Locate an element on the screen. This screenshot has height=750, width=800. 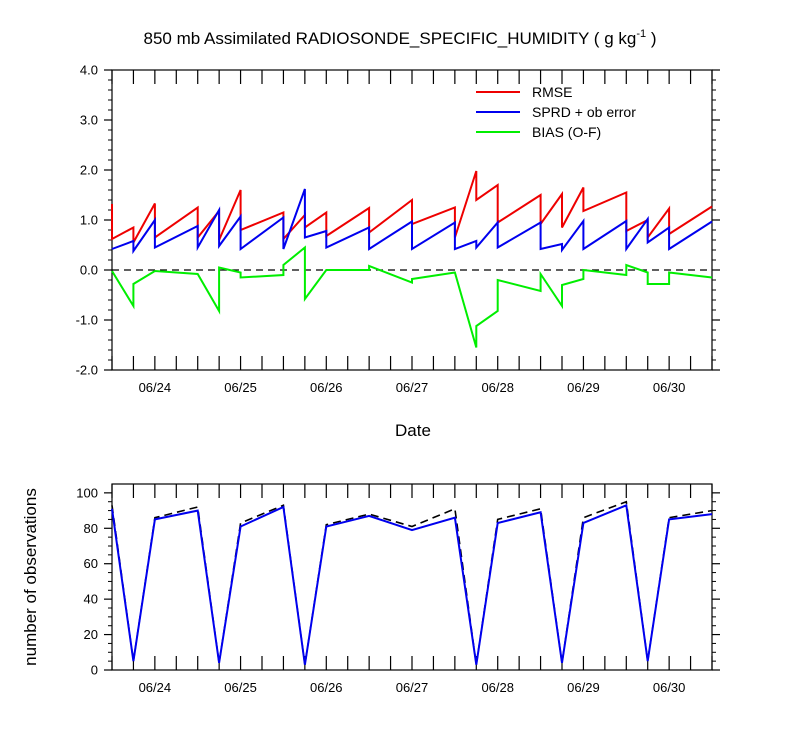
lower-y-tick-label: 80 is located at coordinates (91, 528).